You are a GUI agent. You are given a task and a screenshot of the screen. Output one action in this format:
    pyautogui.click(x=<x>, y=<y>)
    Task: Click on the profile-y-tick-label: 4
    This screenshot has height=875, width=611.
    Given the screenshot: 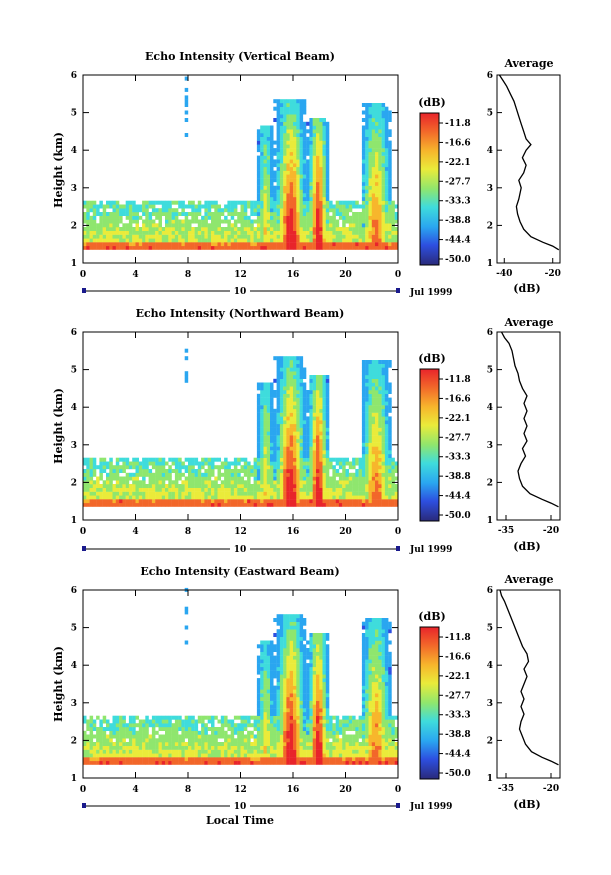 What is the action you would take?
    pyautogui.click(x=490, y=151)
    